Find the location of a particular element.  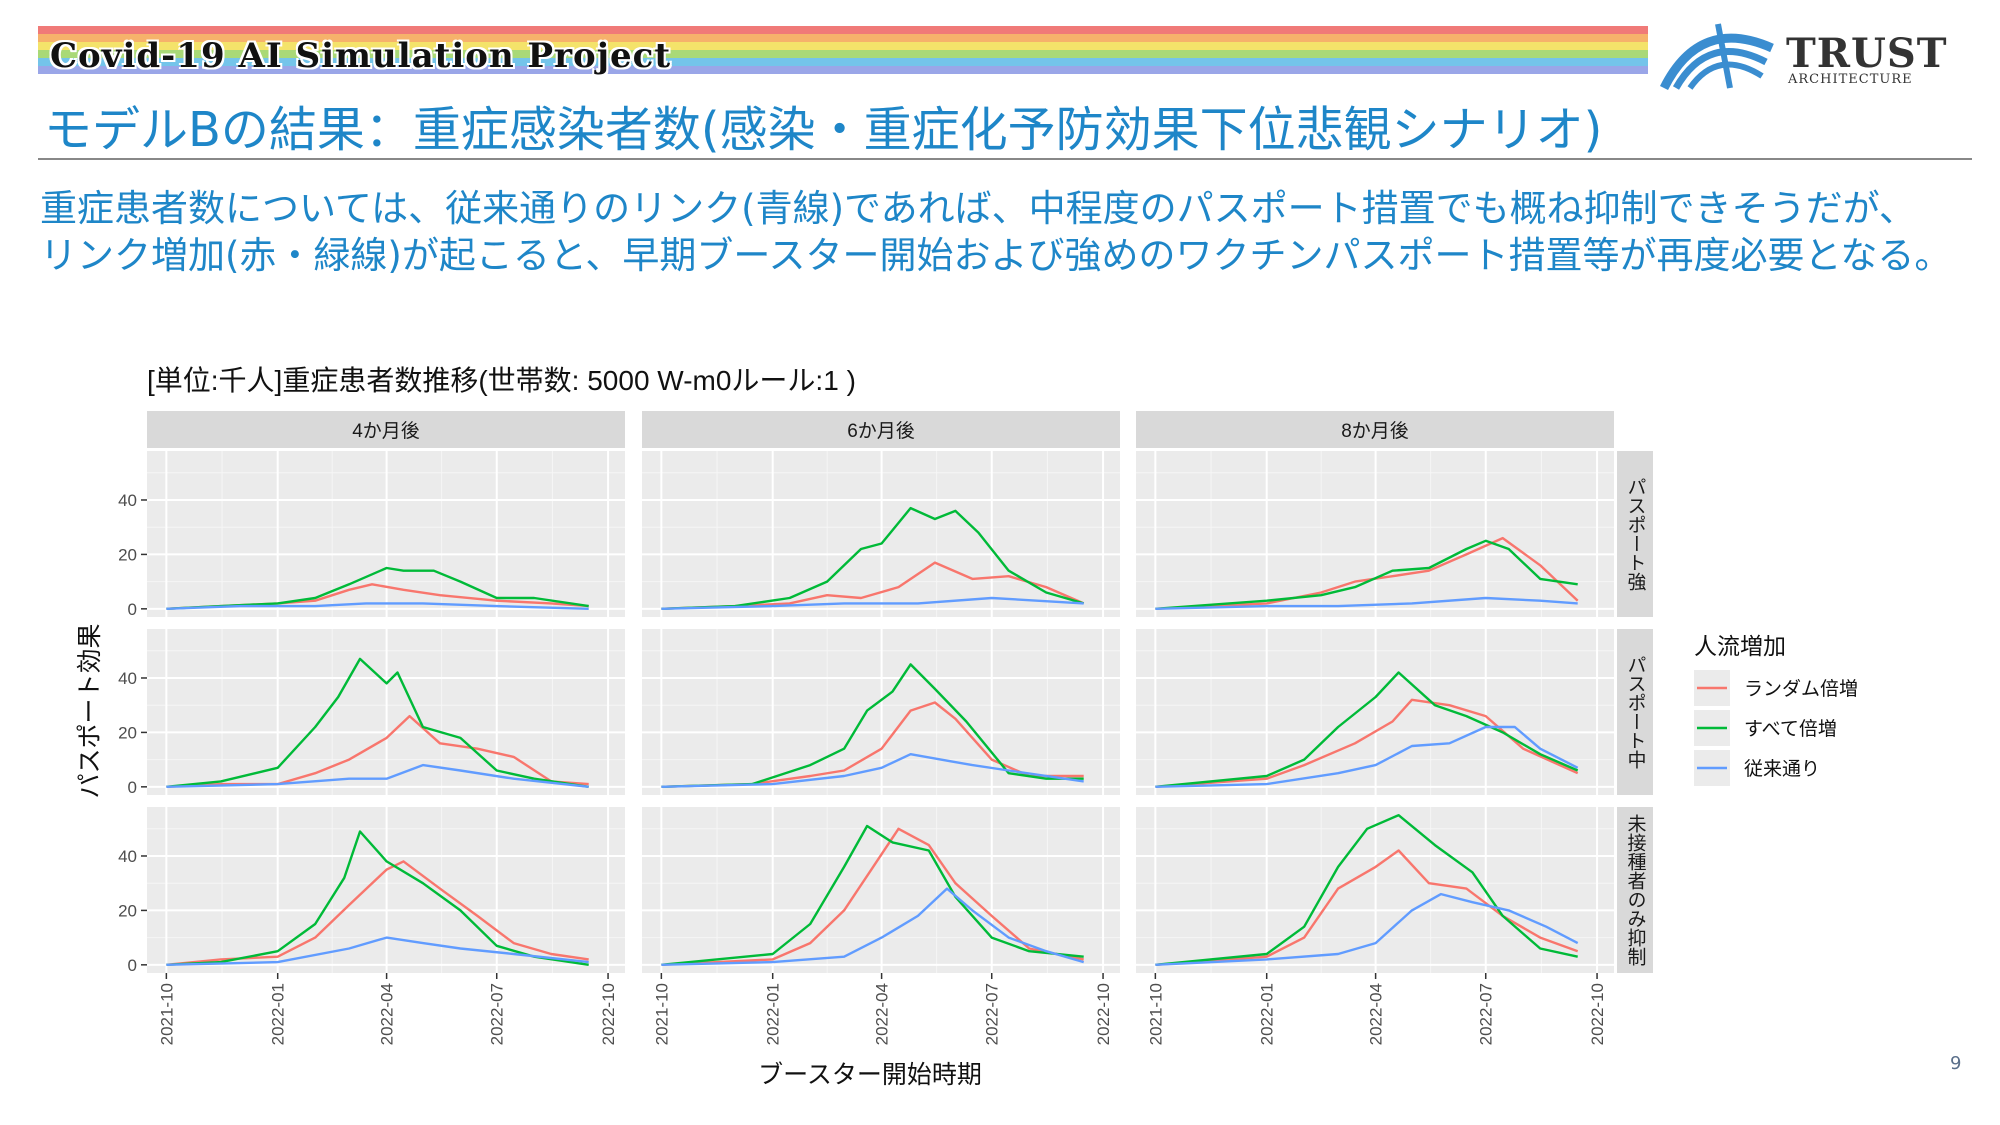

page-number: 9 is located at coordinates (1956, 1063).